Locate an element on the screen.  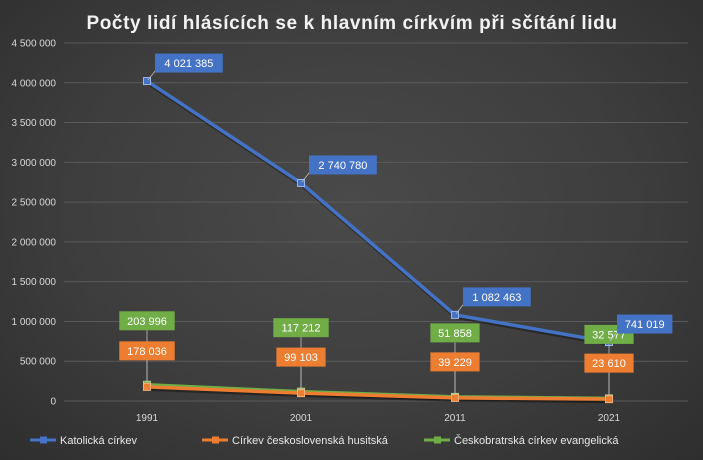
data-label: 1 082 463 is located at coordinates (493, 301).